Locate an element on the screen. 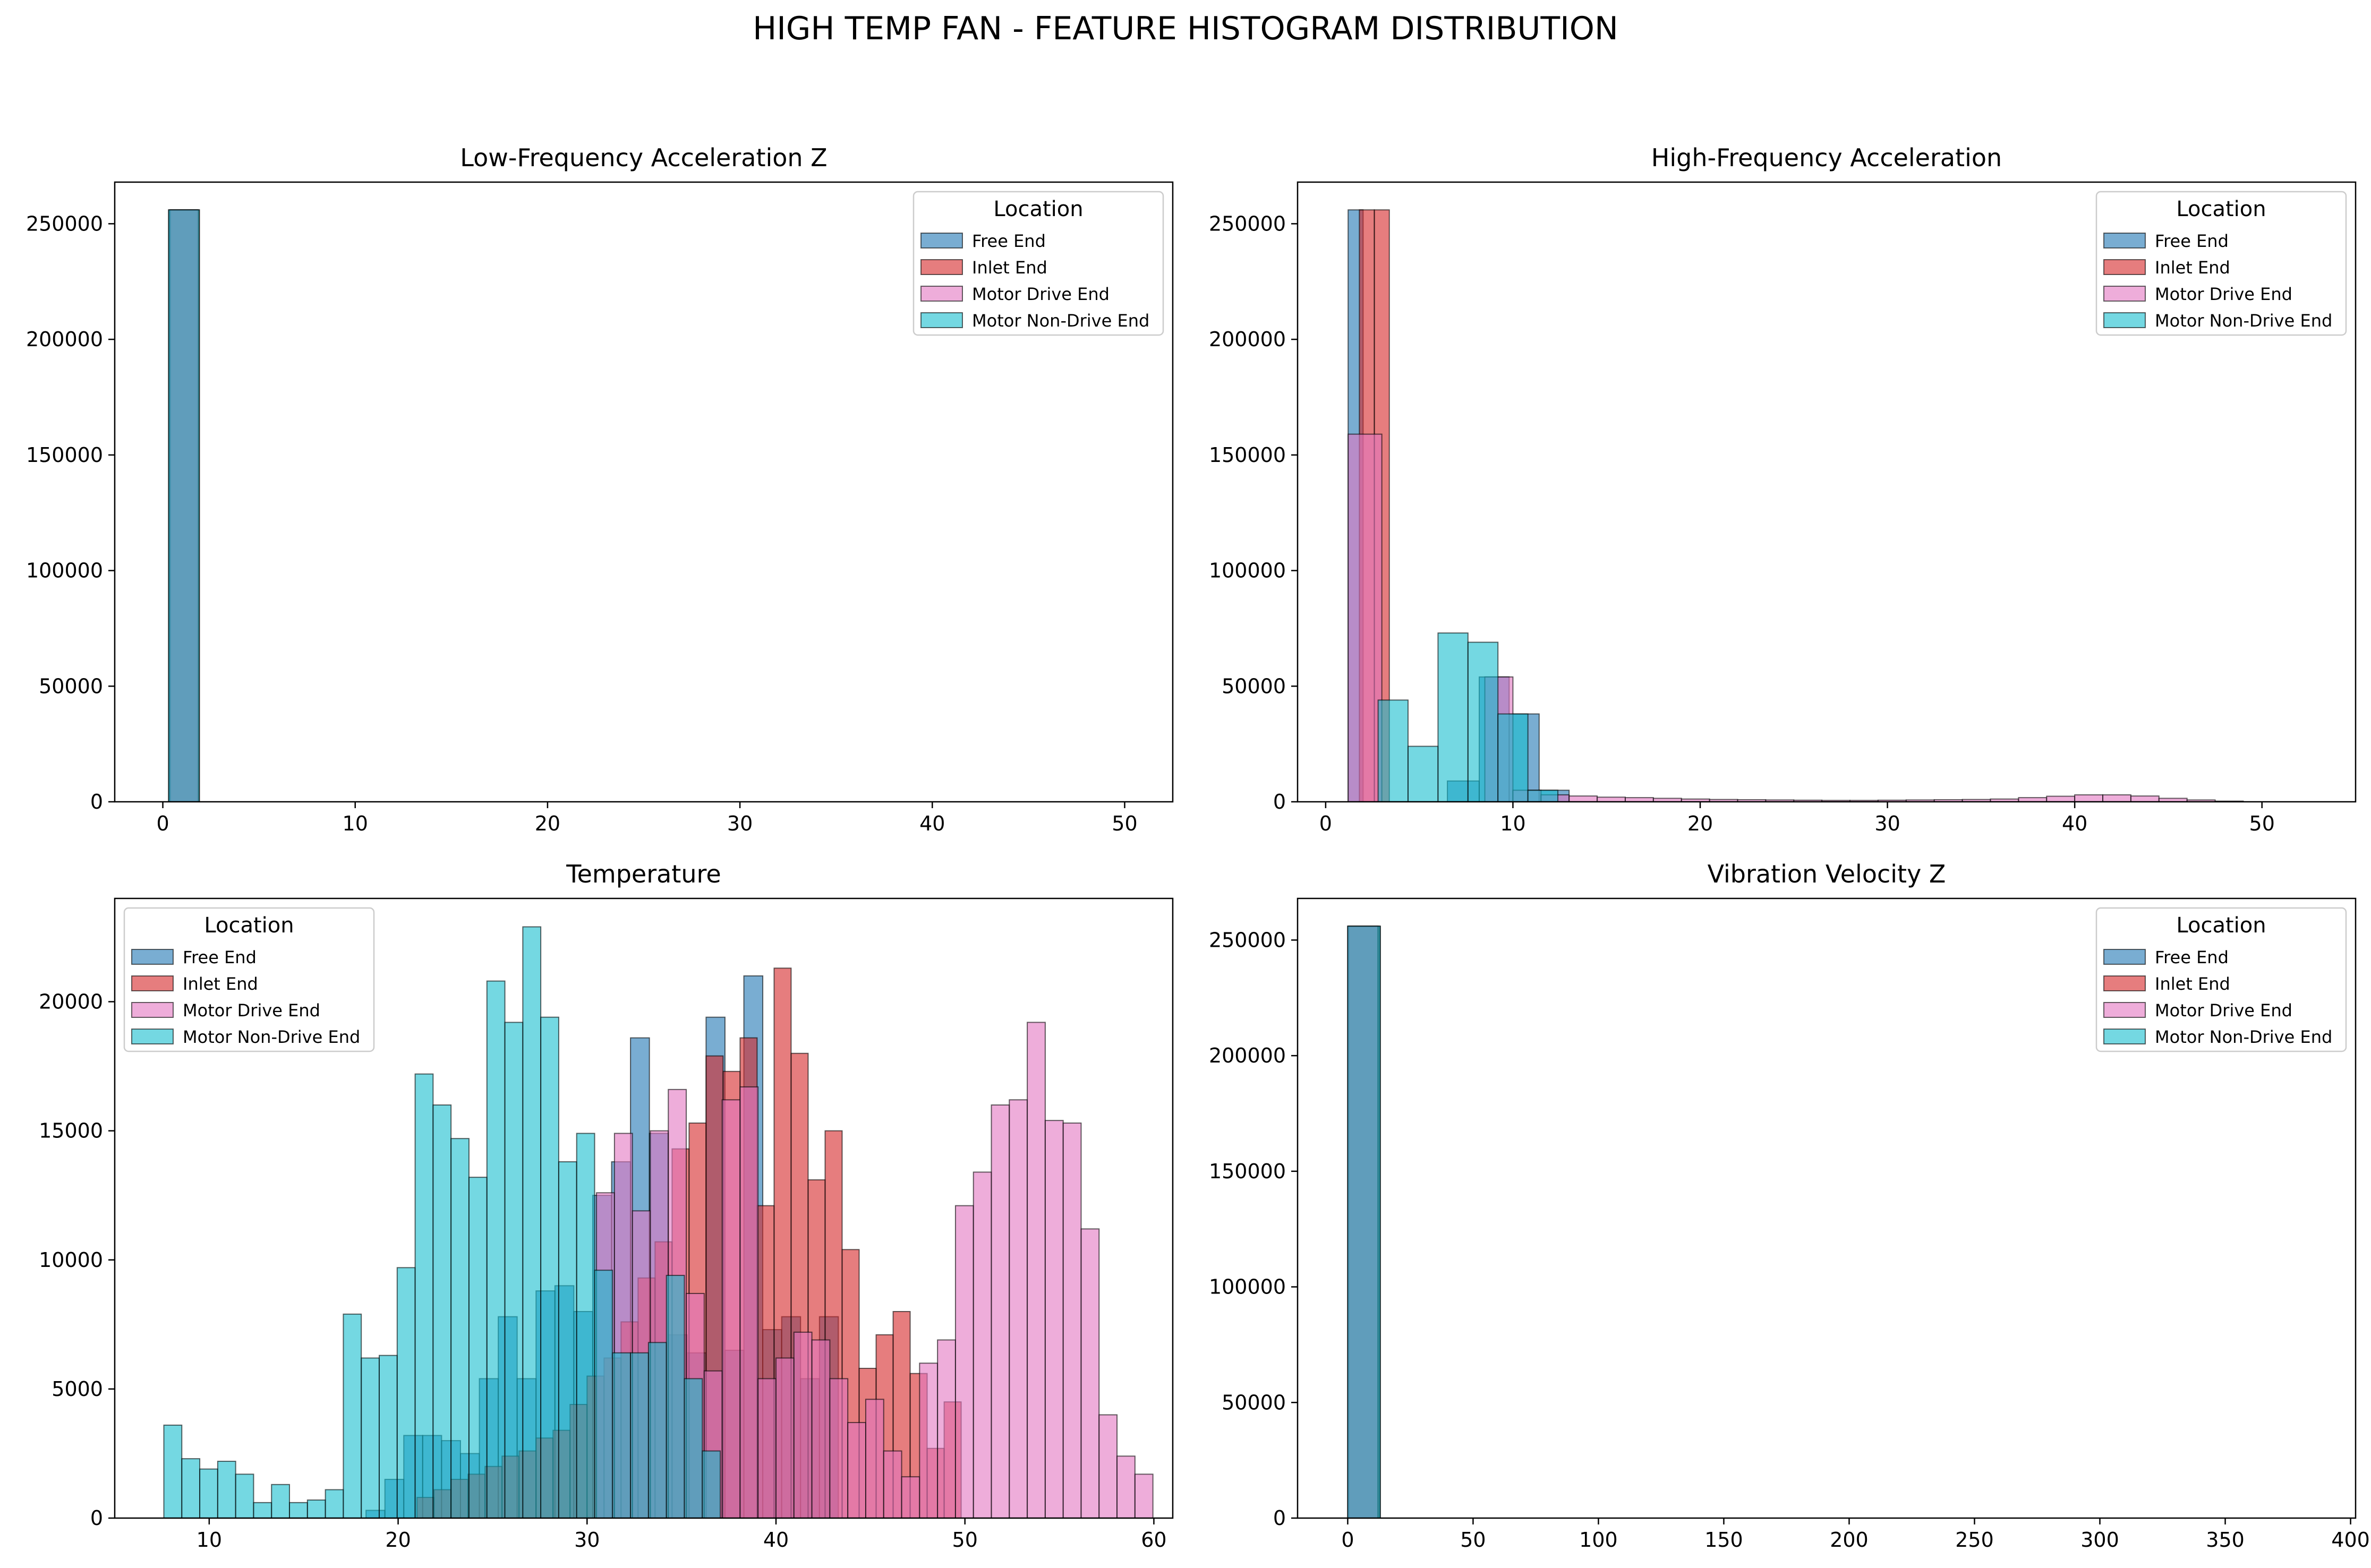 The height and width of the screenshot is (1568, 2371). subplot-title: High-Frequency Acceleration is located at coordinates (1826, 157).